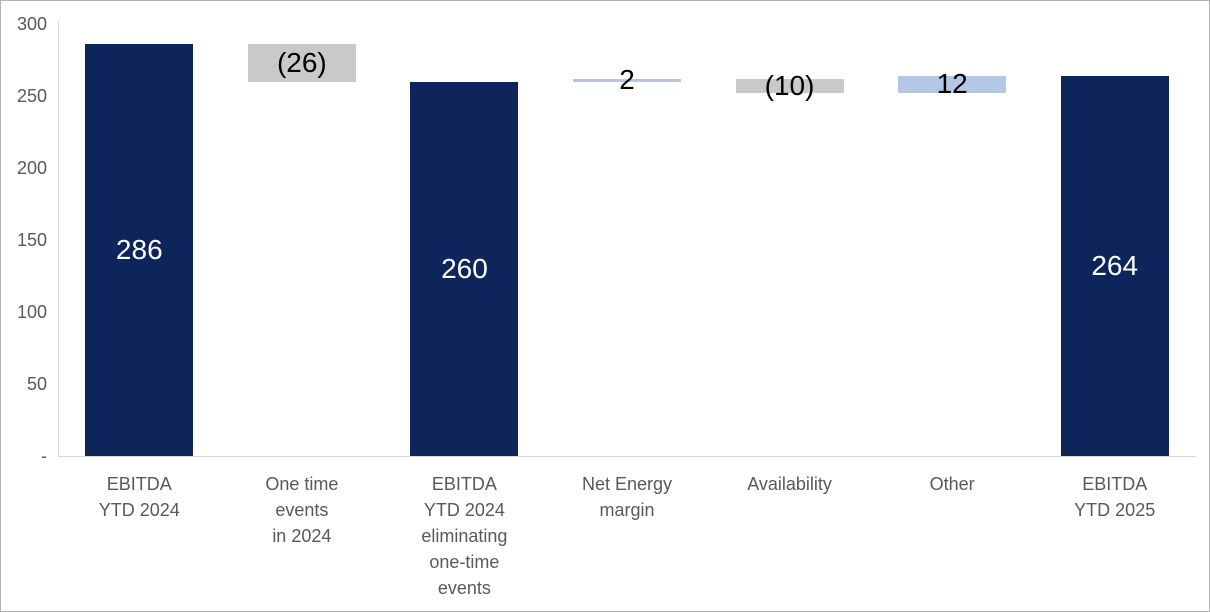  What do you see at coordinates (58, 238) in the screenshot?
I see `y-axis-line` at bounding box center [58, 238].